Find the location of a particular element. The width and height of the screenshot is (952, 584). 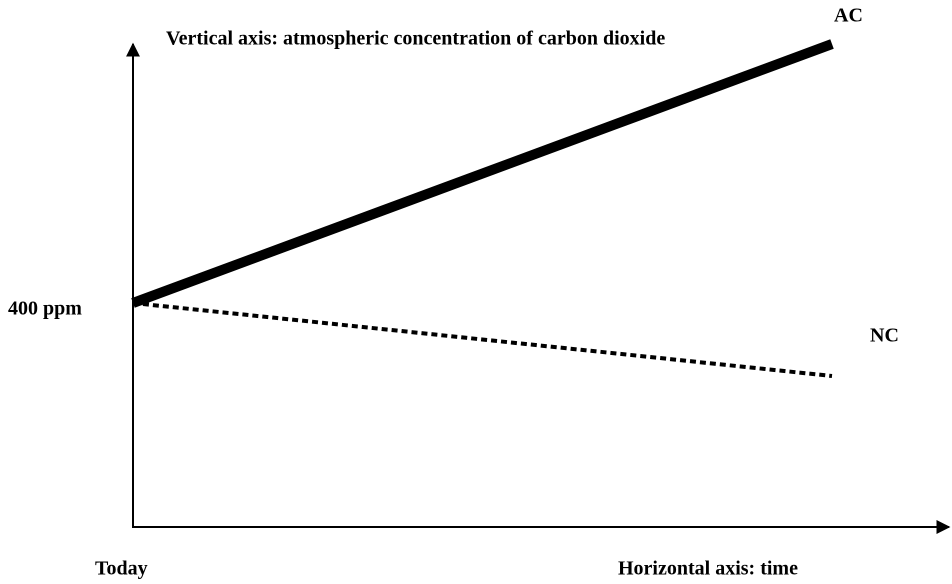

x-start-label: Today is located at coordinates (121, 569).